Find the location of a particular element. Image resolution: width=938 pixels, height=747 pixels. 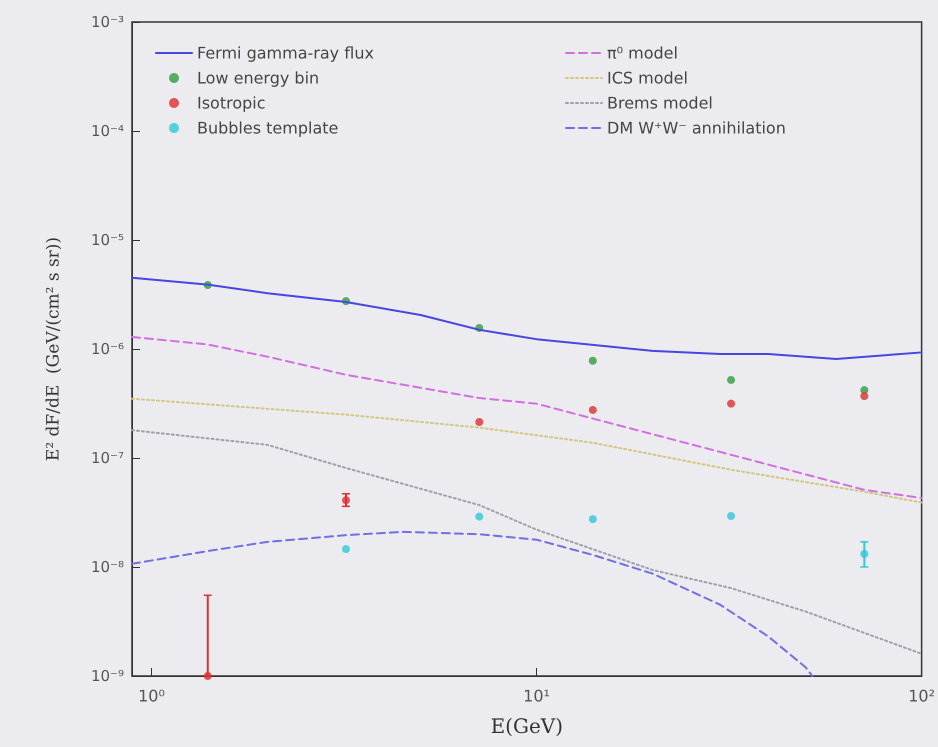

legend-label: ICS model is located at coordinates (647, 78).